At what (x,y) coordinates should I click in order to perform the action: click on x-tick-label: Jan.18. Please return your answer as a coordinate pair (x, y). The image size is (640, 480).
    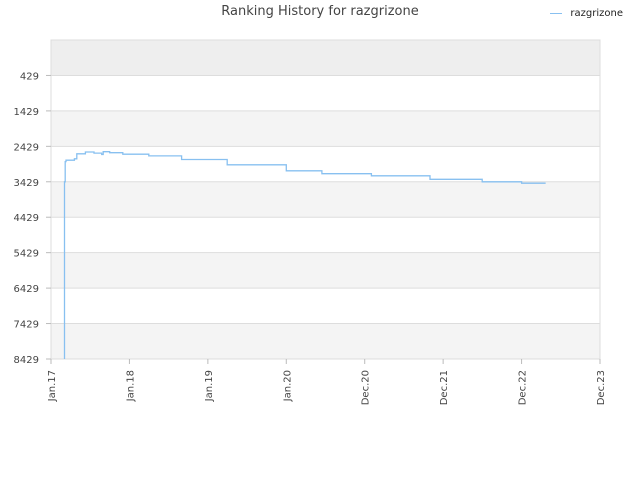
    Looking at the image, I should click on (130, 386).